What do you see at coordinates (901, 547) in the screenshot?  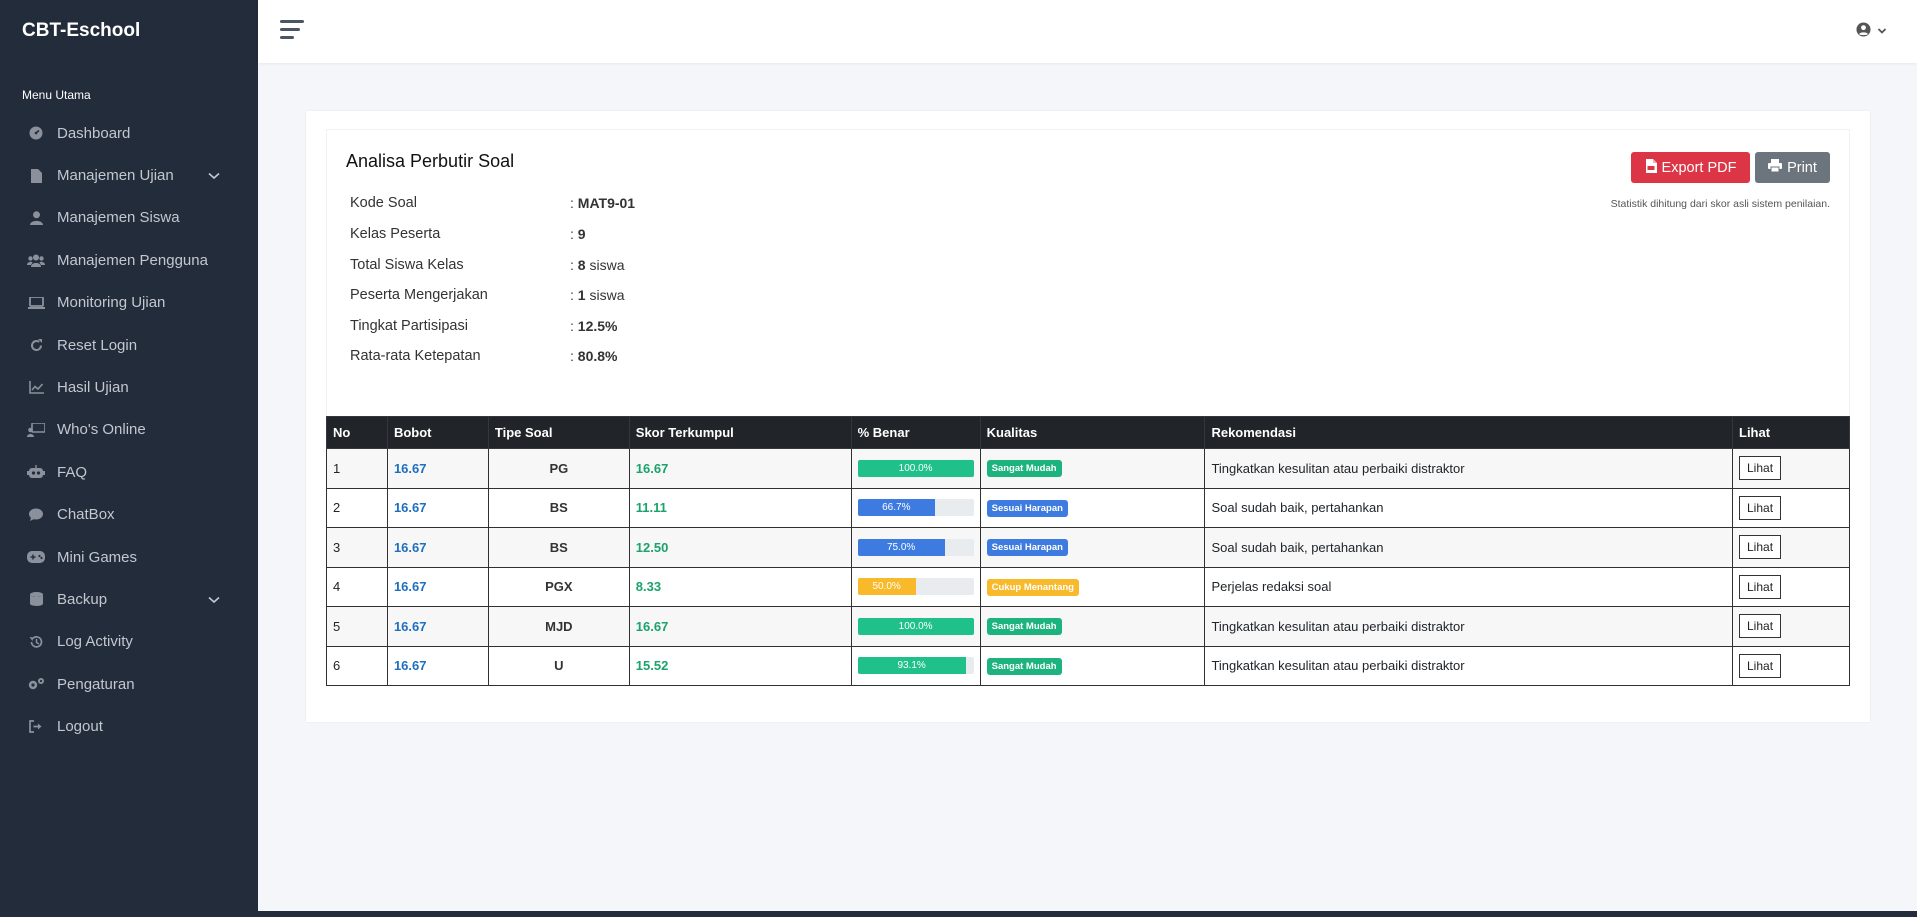 I see `progress-bar-fill: 75.0%` at bounding box center [901, 547].